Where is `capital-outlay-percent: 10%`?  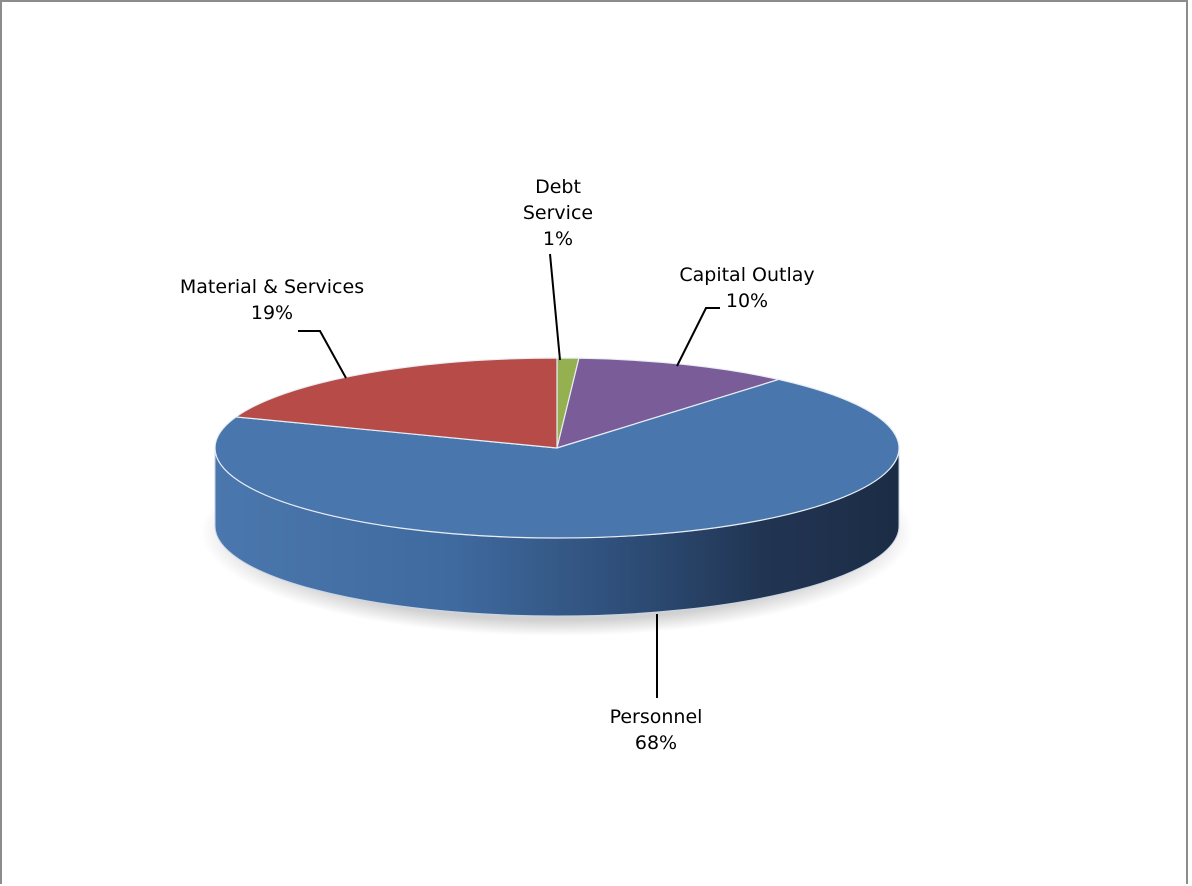 capital-outlay-percent: 10% is located at coordinates (747, 301).